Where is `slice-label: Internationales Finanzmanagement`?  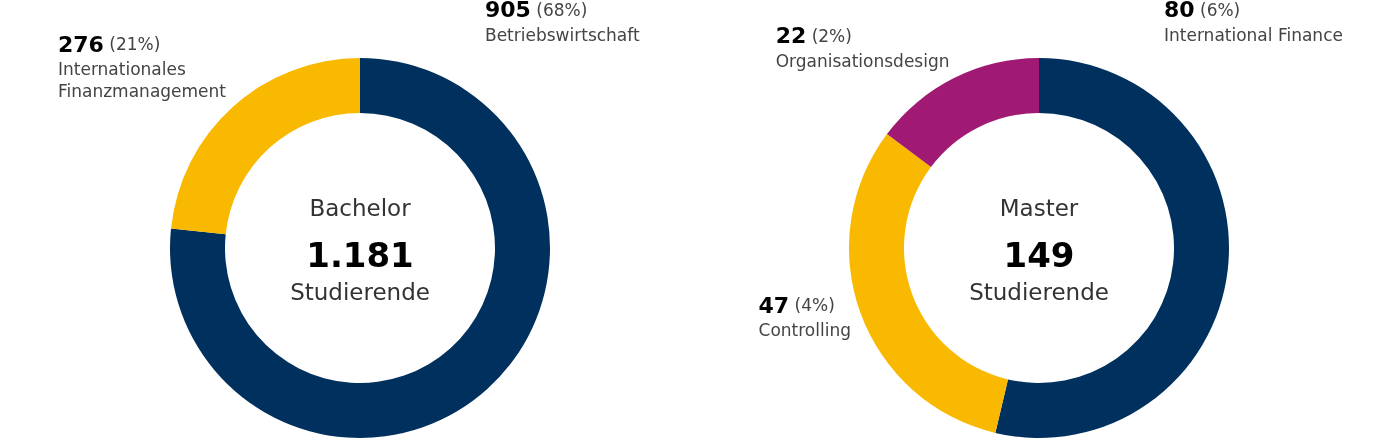 slice-label: Internationales Finanzmanagement is located at coordinates (142, 80).